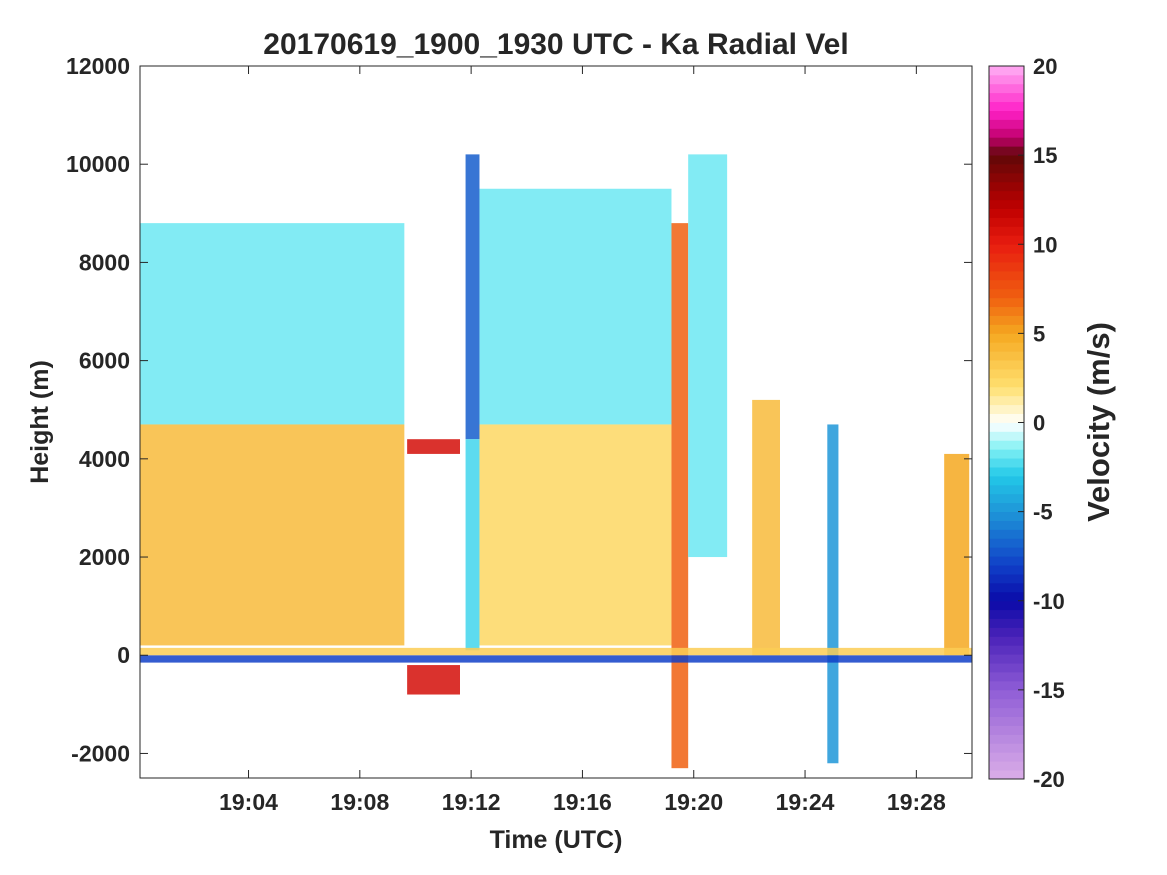  What do you see at coordinates (1043, 512) in the screenshot?
I see `colorbar-tick-label: -5` at bounding box center [1043, 512].